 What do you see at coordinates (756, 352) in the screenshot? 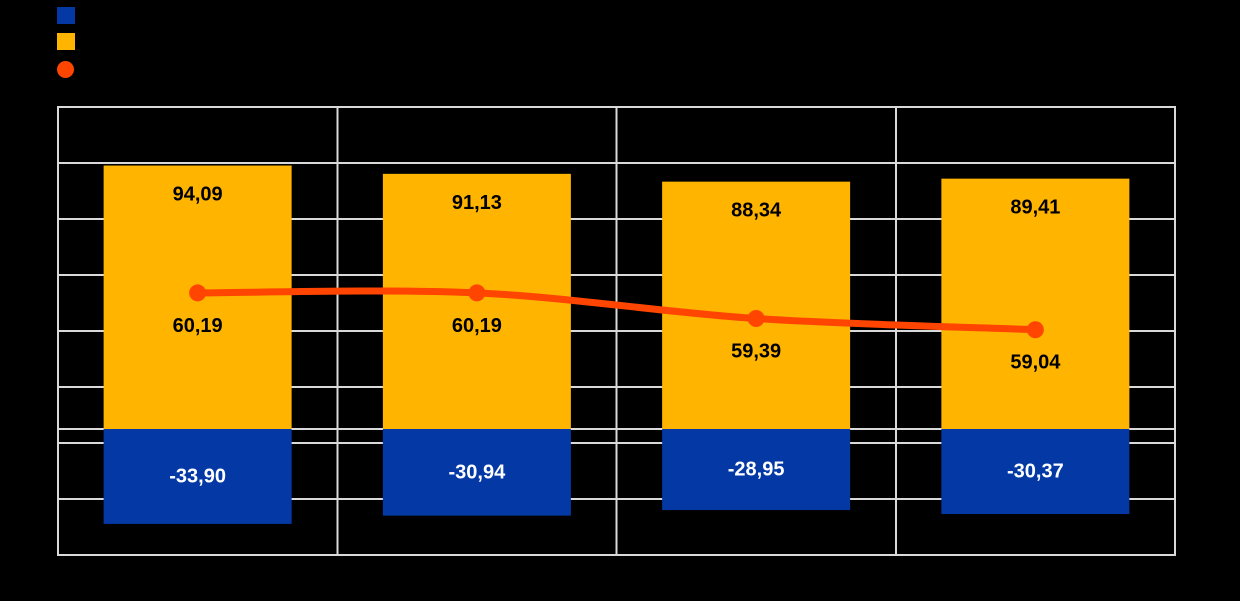
I see `data-label-red-line: 59,39` at bounding box center [756, 352].